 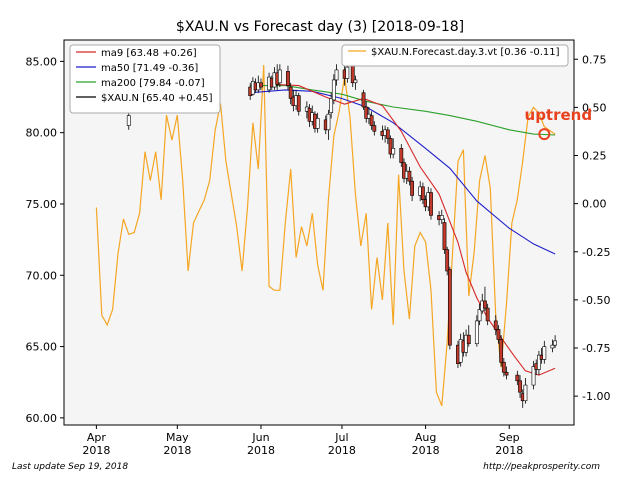 What do you see at coordinates (342, 444) in the screenshot?
I see `x-axis-tick-label: Jul 2018` at bounding box center [342, 444].